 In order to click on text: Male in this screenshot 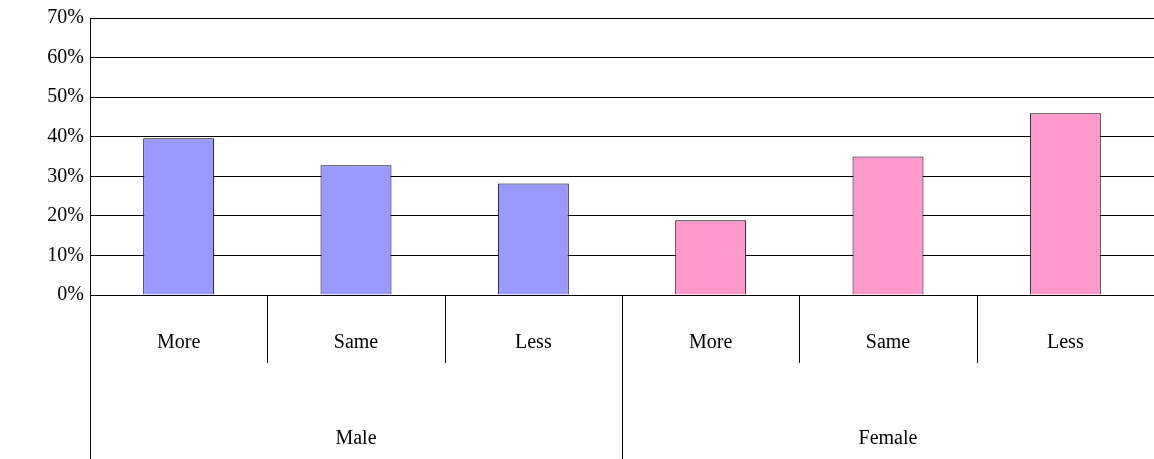, I will do `click(356, 437)`.